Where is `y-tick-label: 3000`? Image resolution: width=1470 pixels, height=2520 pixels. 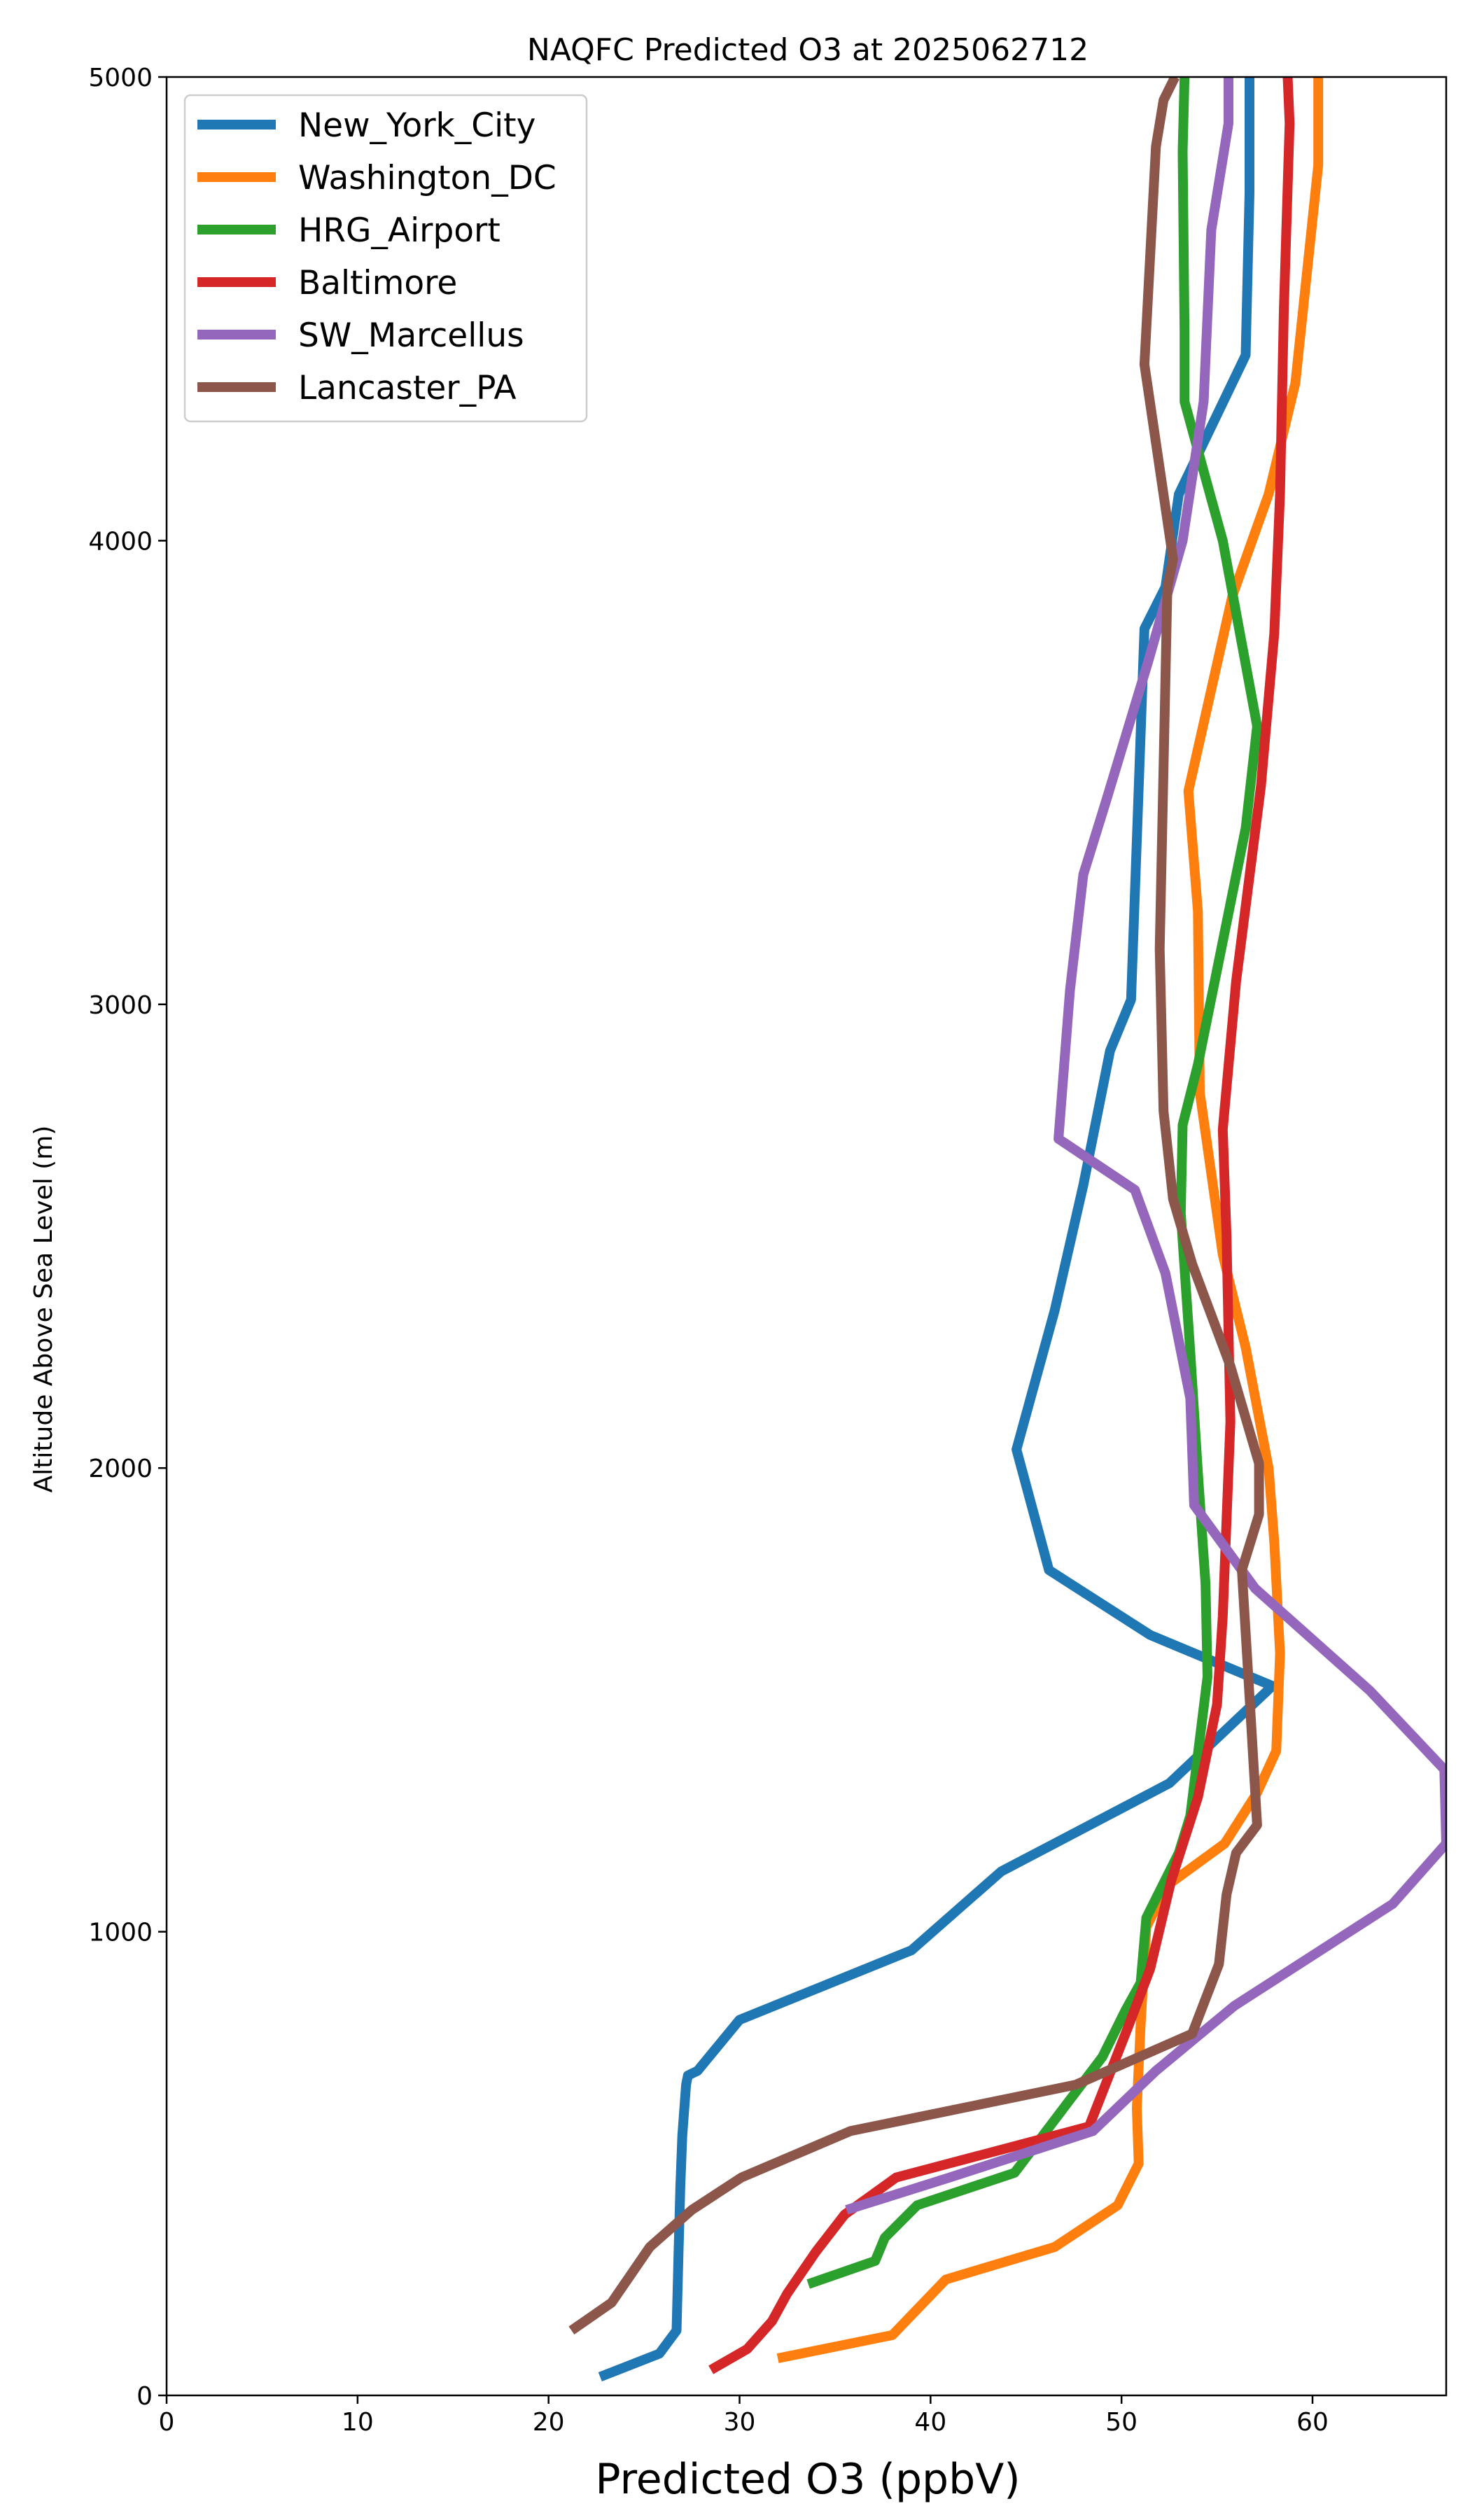 y-tick-label: 3000 is located at coordinates (120, 1005).